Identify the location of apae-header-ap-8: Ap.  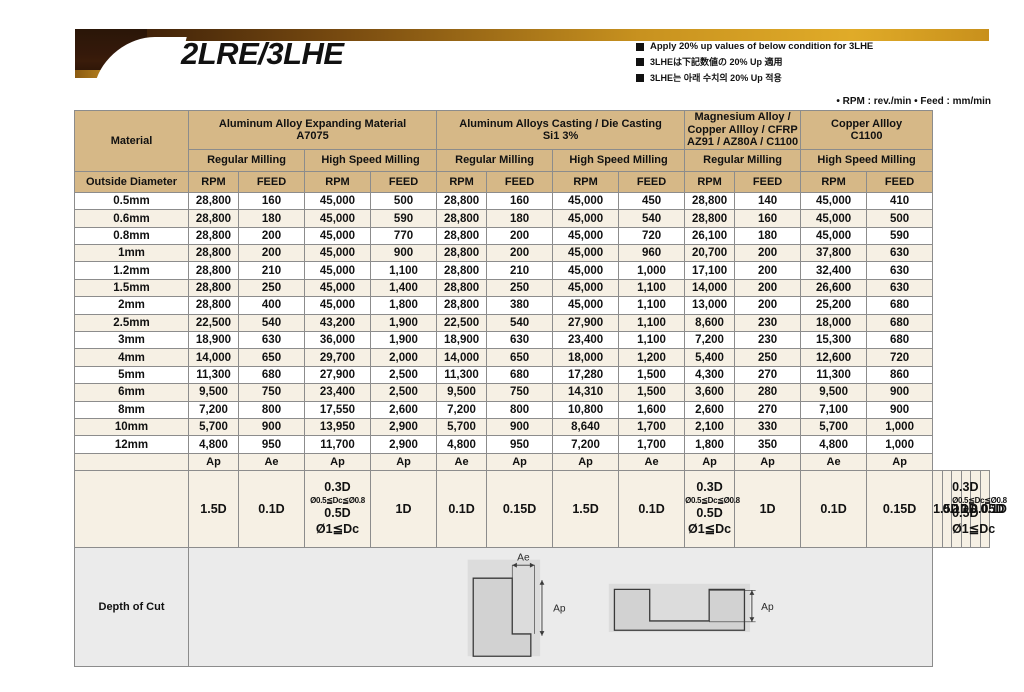
(710, 461).